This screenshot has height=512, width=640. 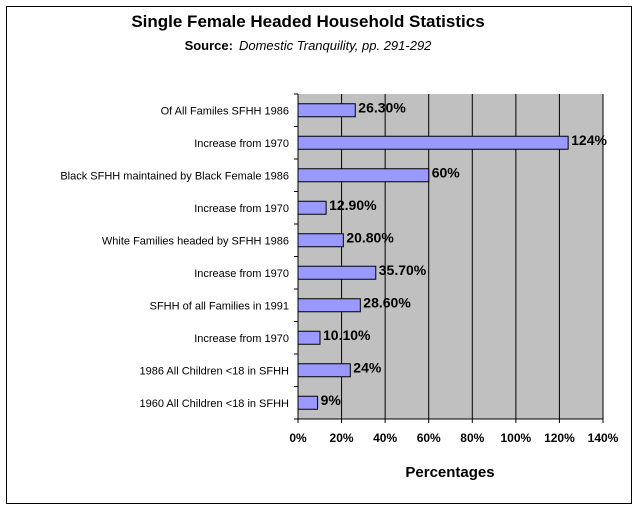 I want to click on category-label: 1960 All Children <18 in SFHH, so click(x=215, y=404).